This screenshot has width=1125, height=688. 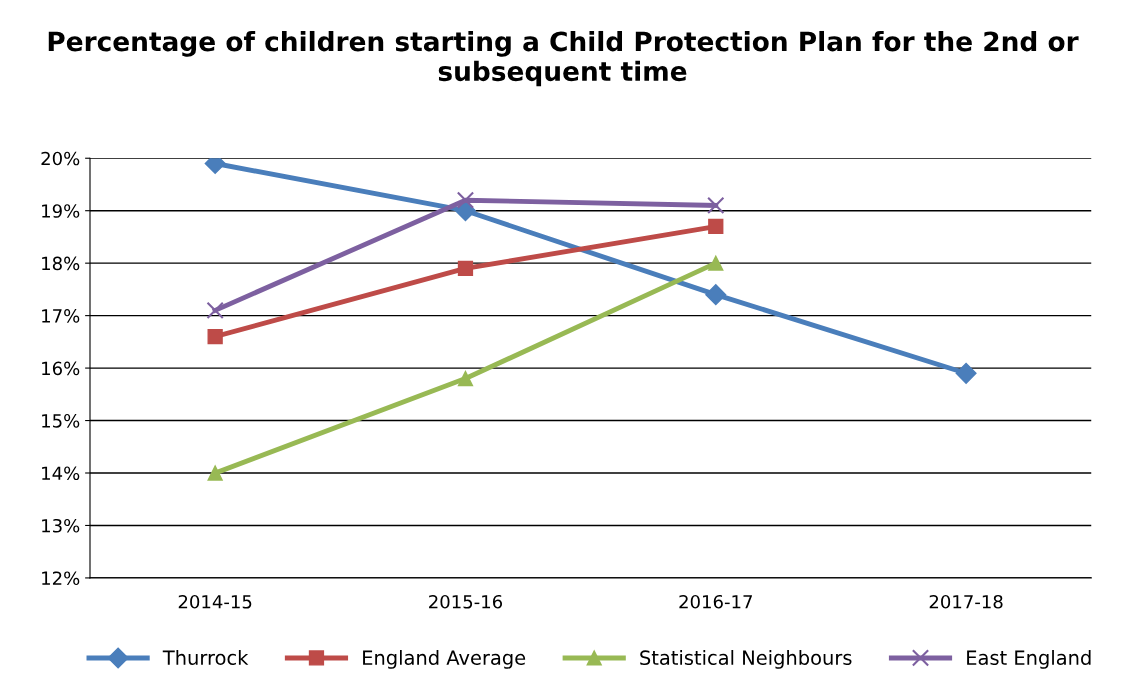 I want to click on y-tick-label: 15%, so click(x=61, y=421).